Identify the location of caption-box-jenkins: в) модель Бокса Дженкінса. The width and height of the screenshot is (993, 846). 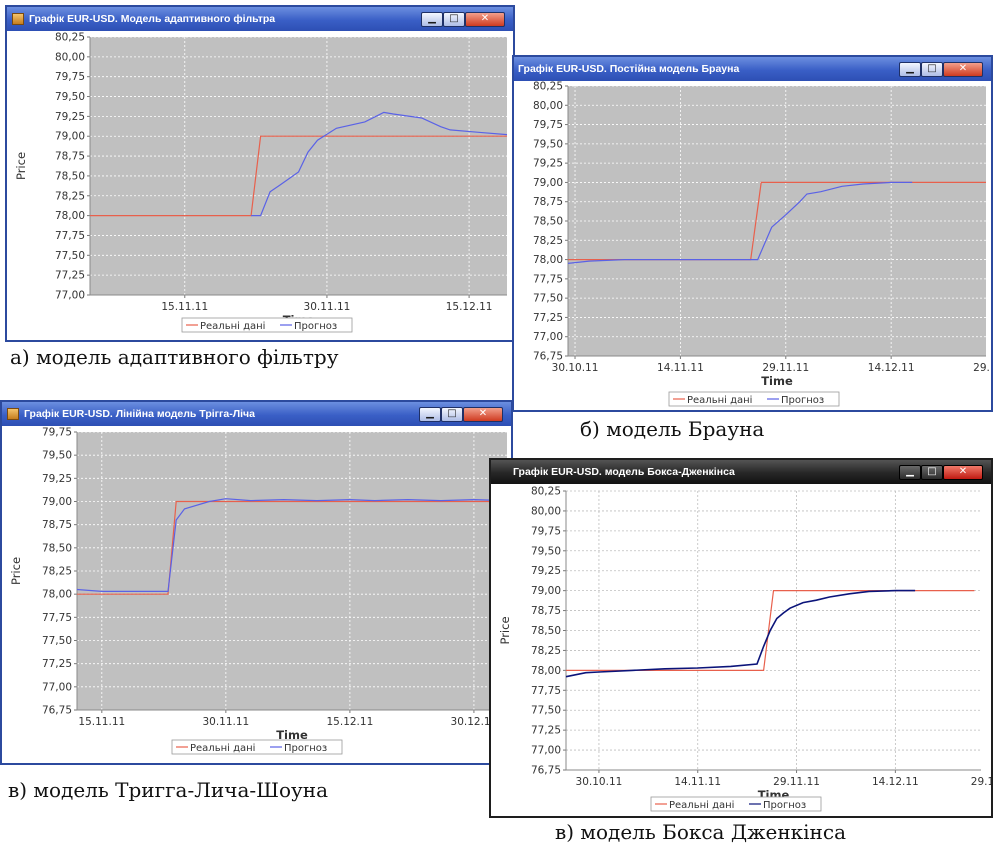
(701, 832).